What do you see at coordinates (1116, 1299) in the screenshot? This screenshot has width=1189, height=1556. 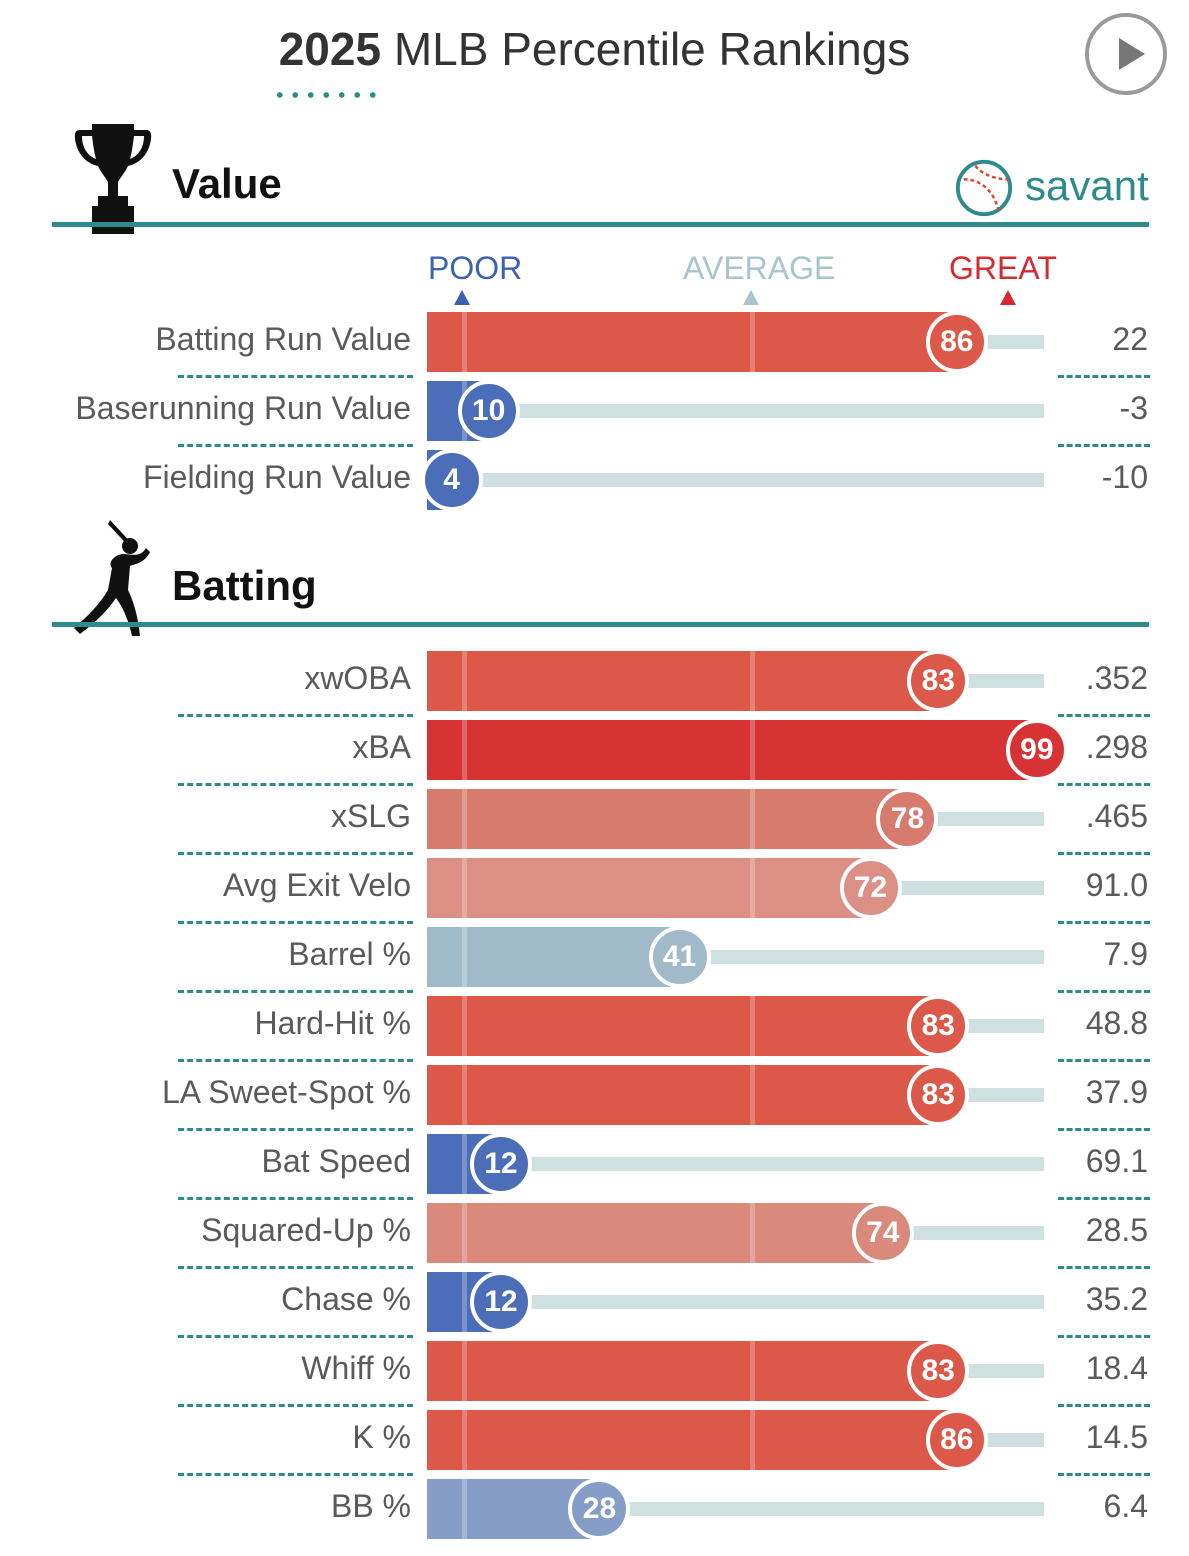 I see `stat-value: 35.2` at bounding box center [1116, 1299].